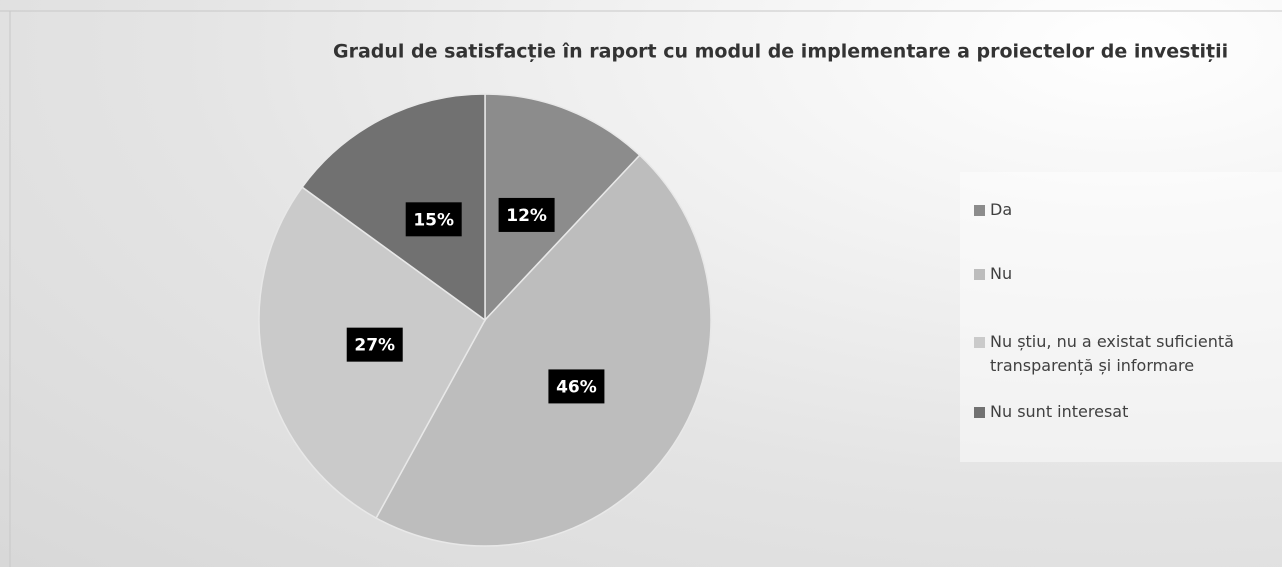 The width and height of the screenshot is (1282, 567). I want to click on data-label: 12%, so click(526, 216).